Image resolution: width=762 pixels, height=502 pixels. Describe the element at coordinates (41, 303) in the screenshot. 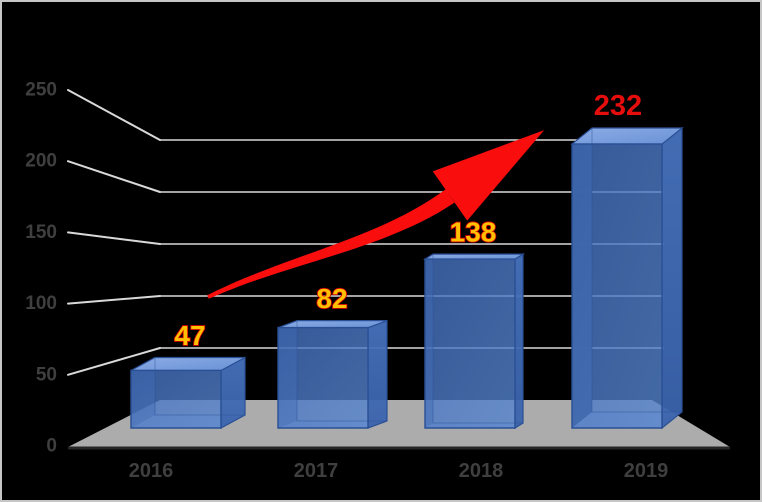

I see `y-tick-100: 100` at that location.